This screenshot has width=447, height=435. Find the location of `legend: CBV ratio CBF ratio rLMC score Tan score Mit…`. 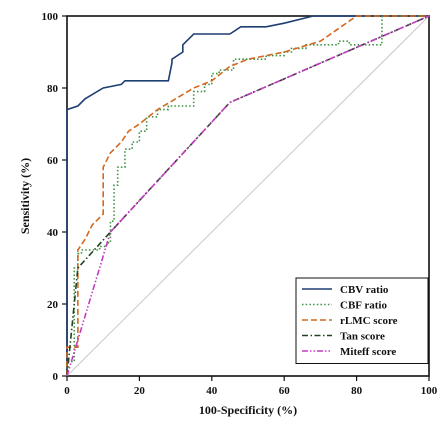

legend: CBV ratio CBF ratio rLMC score Tan score Mit… is located at coordinates (362, 320).